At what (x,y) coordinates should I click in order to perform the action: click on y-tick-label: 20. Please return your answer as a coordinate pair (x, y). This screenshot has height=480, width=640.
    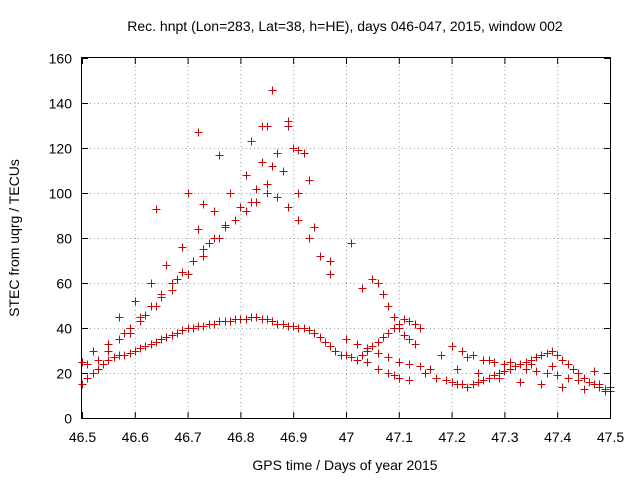
    Looking at the image, I should click on (64, 374).